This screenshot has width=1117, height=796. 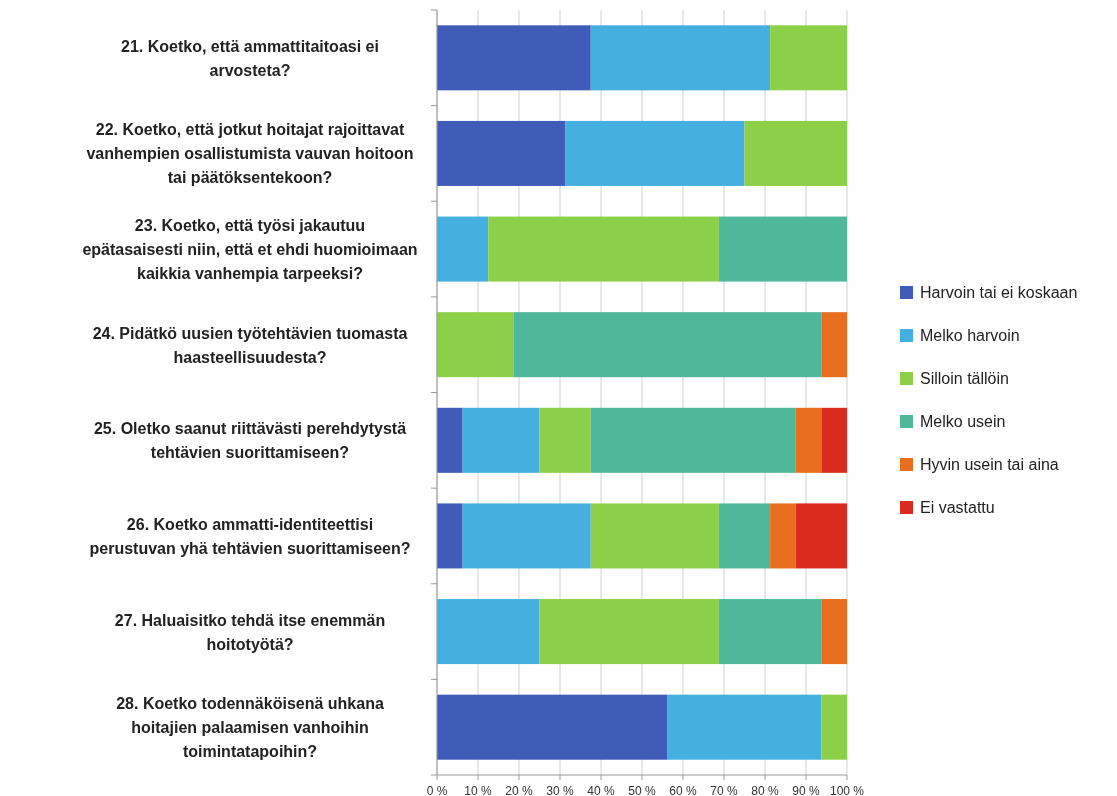 What do you see at coordinates (964, 378) in the screenshot?
I see `legend-label: Silloin tällöin` at bounding box center [964, 378].